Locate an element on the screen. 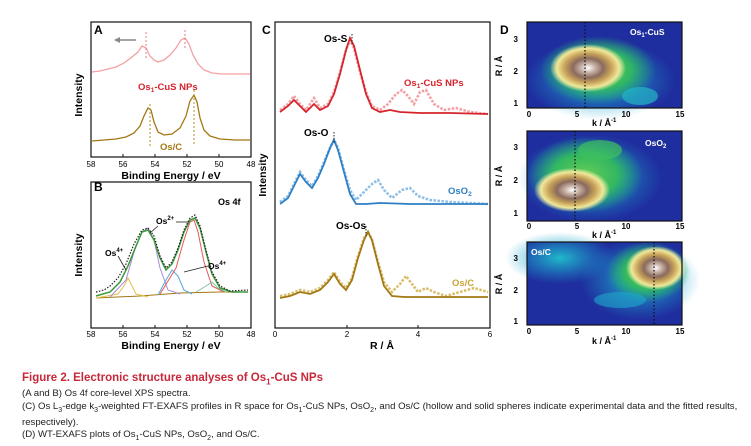  label-os1cus-c: Os1-CuS NPs is located at coordinates (434, 84).